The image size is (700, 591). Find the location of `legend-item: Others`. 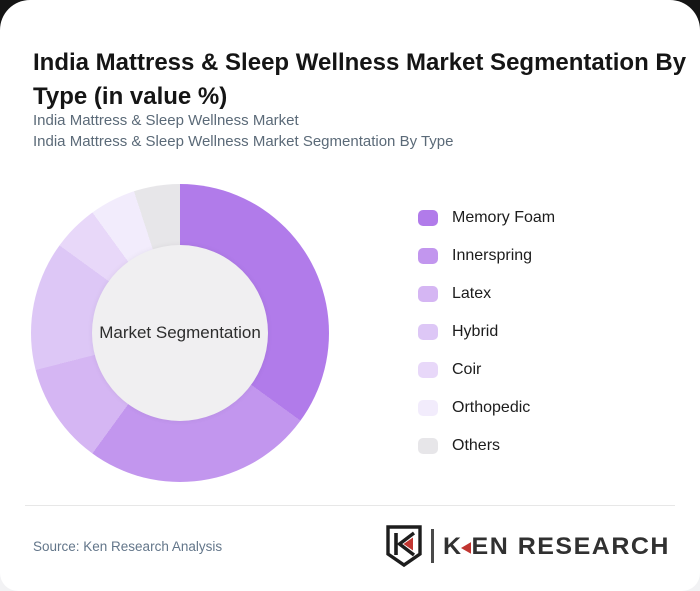

legend-item: Others is located at coordinates (486, 446).